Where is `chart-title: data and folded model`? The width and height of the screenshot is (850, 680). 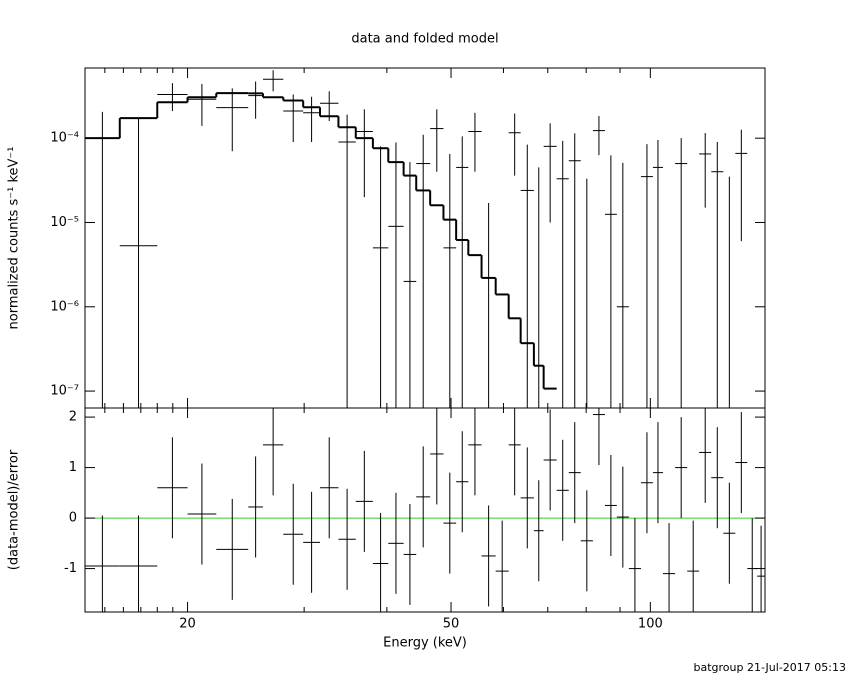
chart-title: data and folded model is located at coordinates (424, 39).